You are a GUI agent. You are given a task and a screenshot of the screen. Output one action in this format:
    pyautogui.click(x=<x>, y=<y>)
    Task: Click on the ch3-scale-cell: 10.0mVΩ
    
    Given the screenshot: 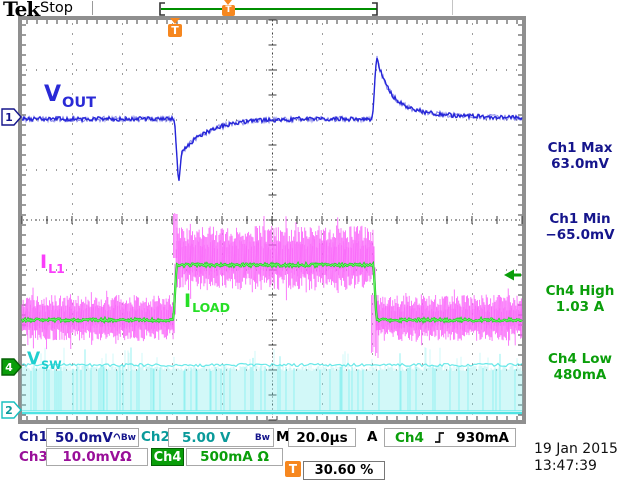 What is the action you would take?
    pyautogui.click(x=97, y=457)
    